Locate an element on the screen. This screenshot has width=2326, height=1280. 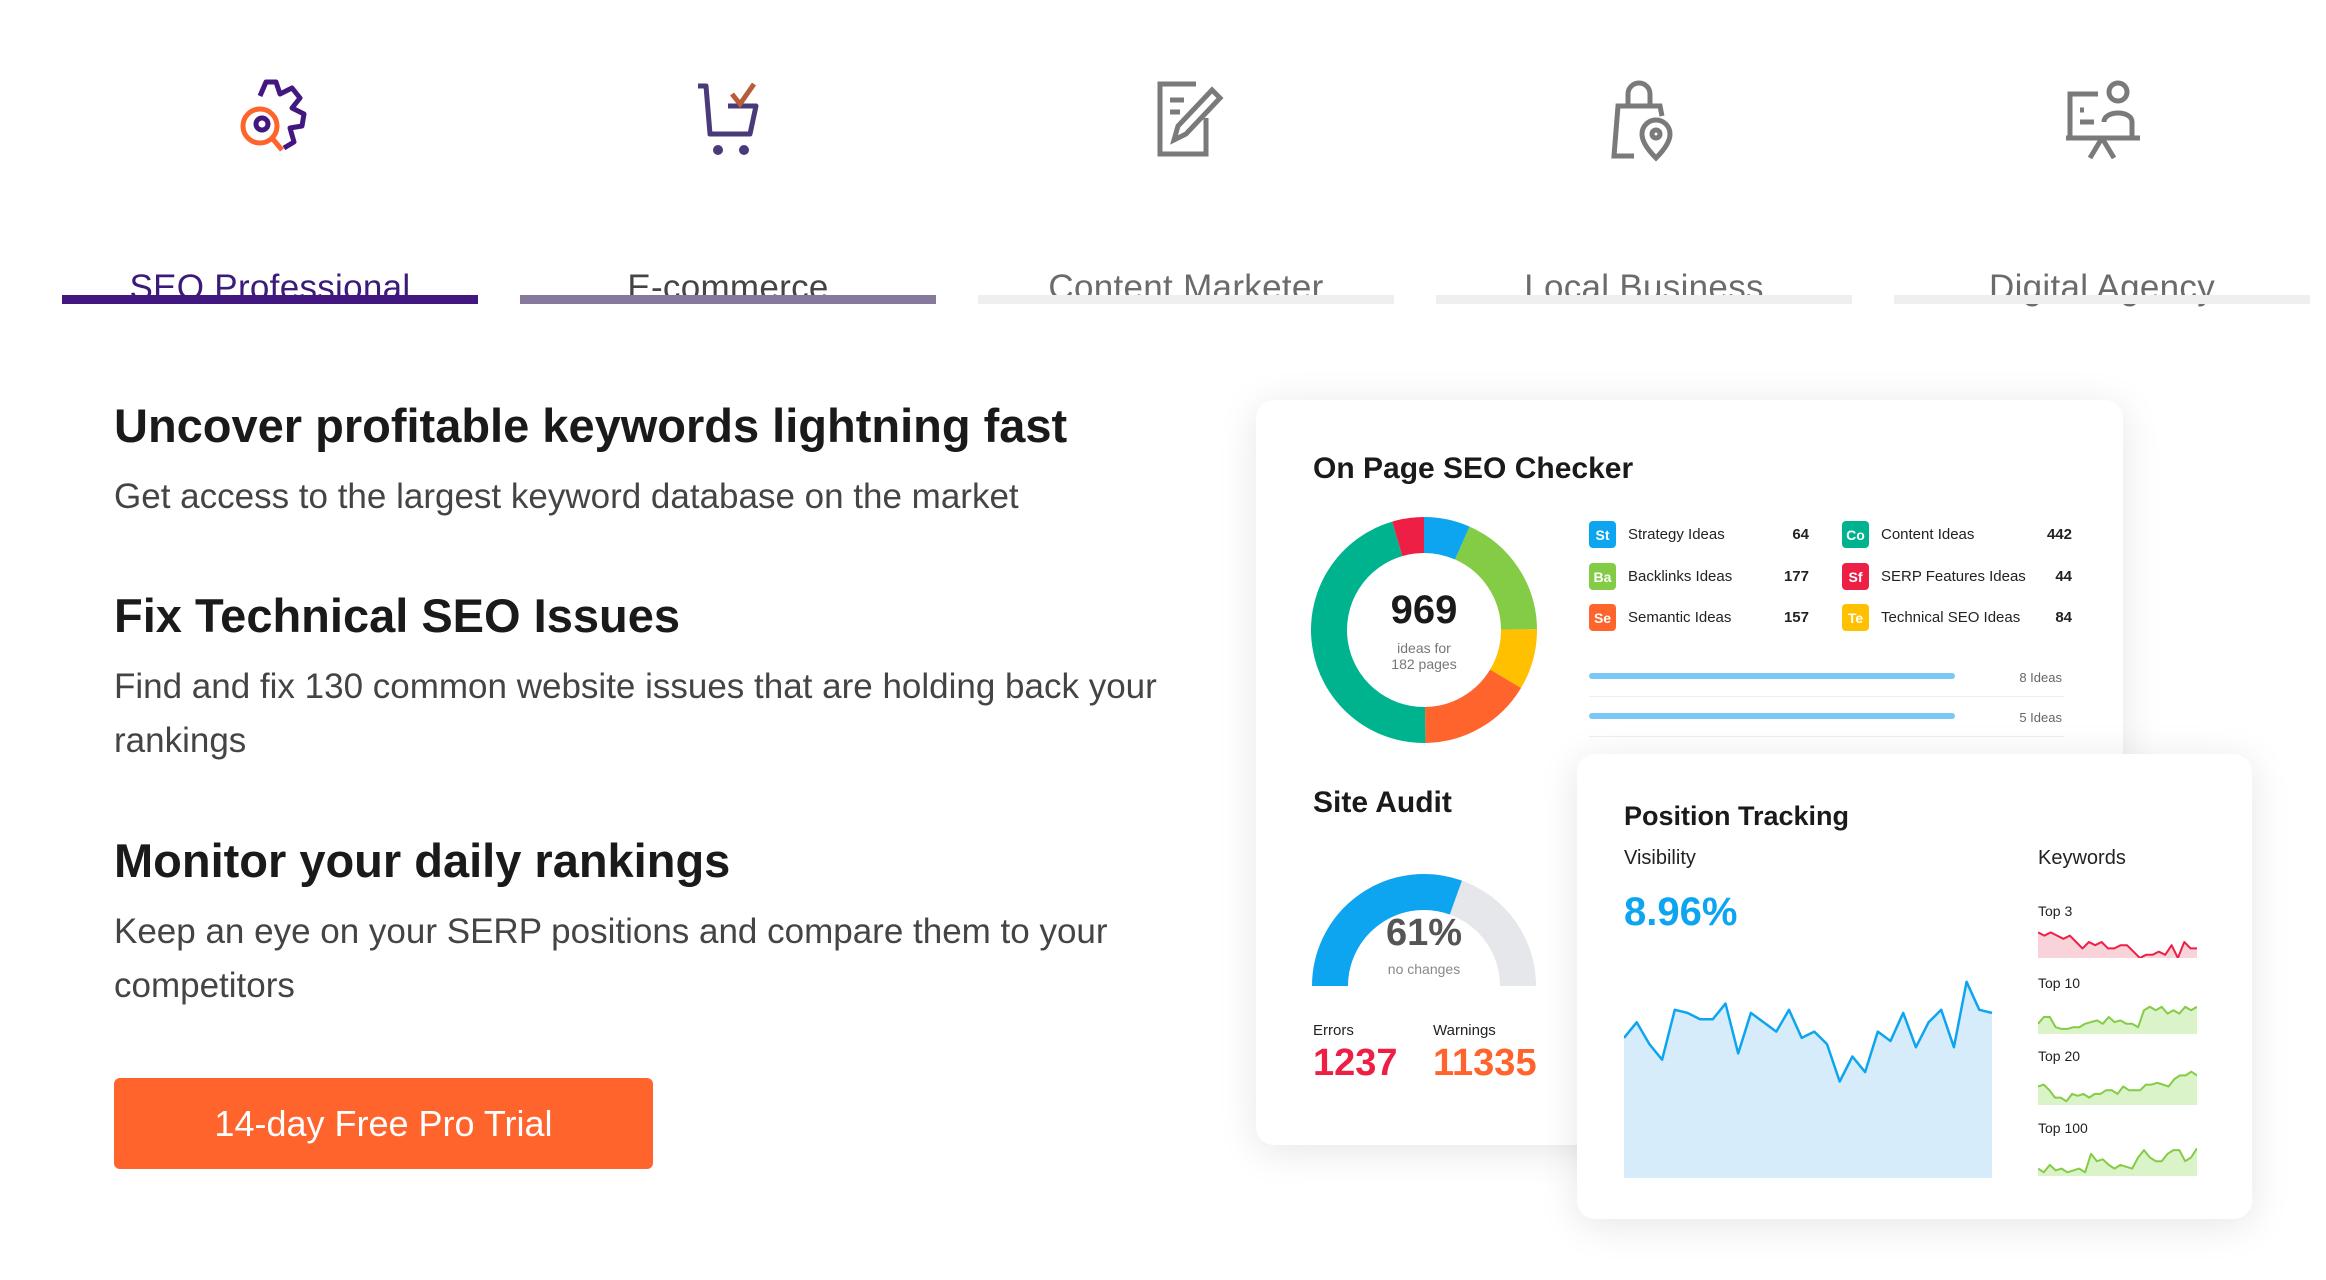
gauge-fill is located at coordinates (1387, 930).